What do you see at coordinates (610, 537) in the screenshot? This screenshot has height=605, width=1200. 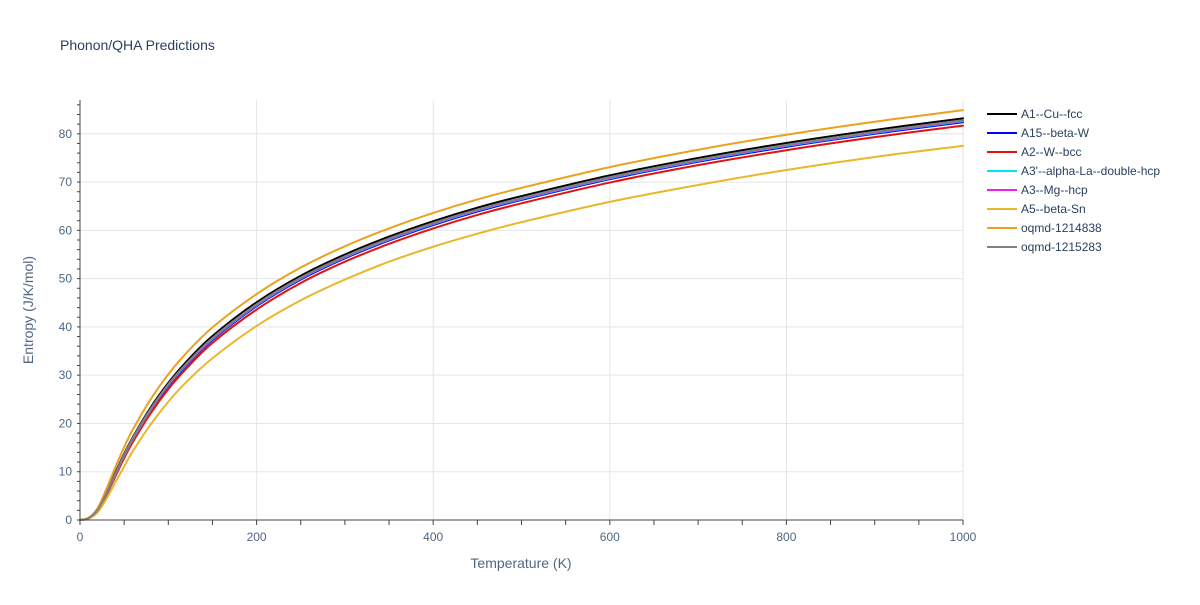 I see `x-tick-label: 600` at bounding box center [610, 537].